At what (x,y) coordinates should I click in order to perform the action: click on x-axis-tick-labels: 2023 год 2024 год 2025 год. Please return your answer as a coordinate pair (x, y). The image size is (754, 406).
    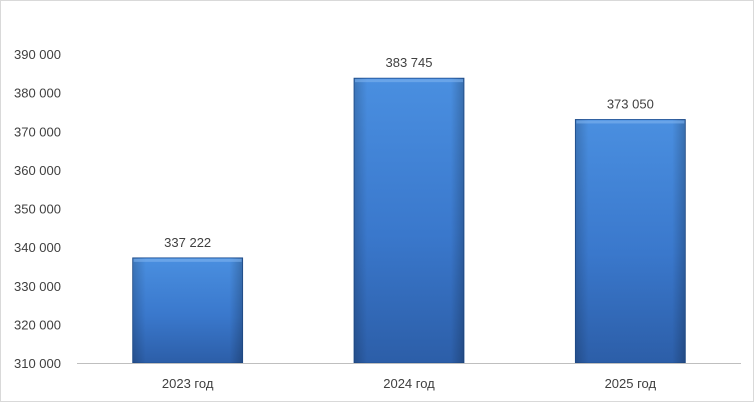
    Looking at the image, I should click on (409, 383).